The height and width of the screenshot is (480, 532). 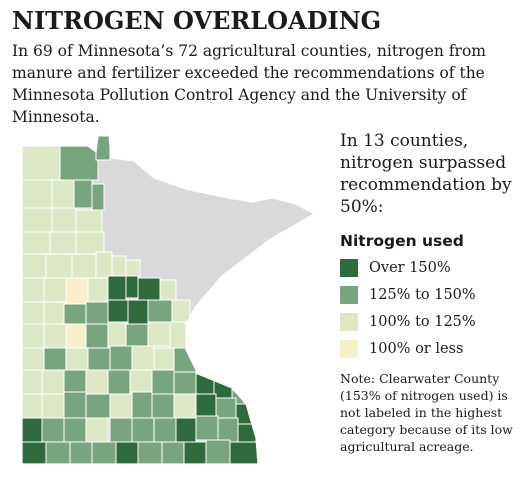 What do you see at coordinates (422, 322) in the screenshot?
I see `legend-label: 100% to 125%` at bounding box center [422, 322].